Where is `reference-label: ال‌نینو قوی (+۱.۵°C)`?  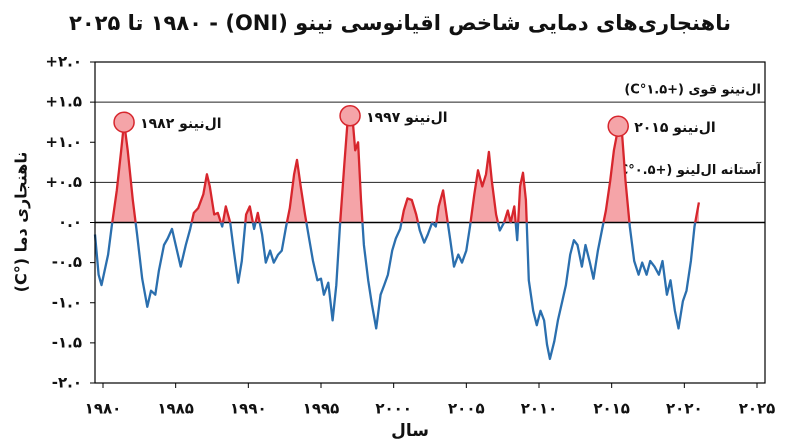 reference-label: ال‌نینو قوی (+۱.۵°C) is located at coordinates (692, 90).